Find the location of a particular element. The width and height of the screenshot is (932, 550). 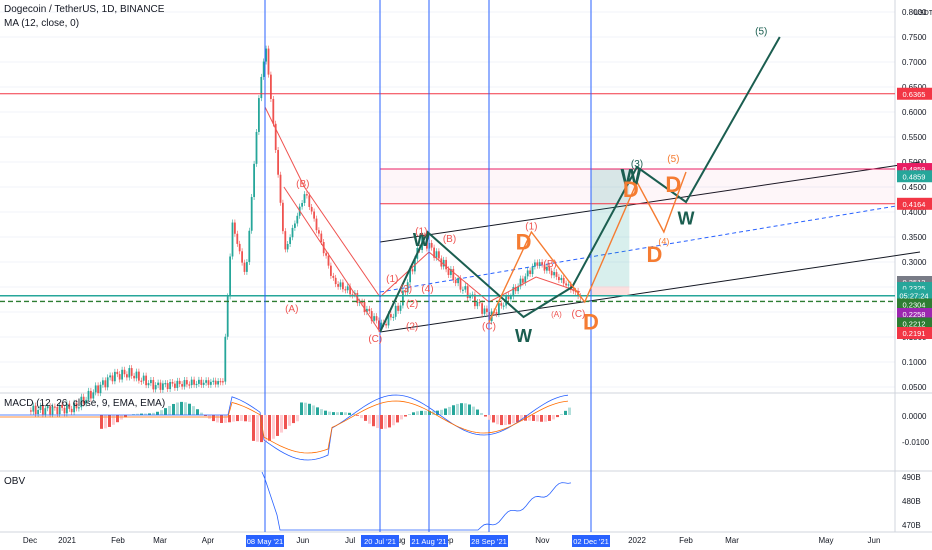

y-tick-label: 0.0500 is located at coordinates (914, 387).